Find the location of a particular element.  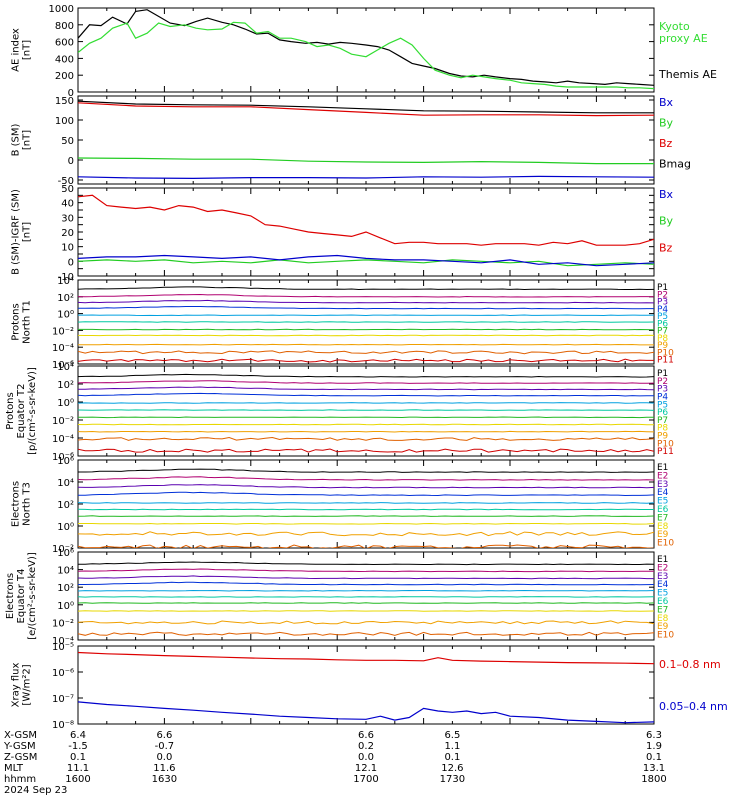

y-tick-label: 50 is located at coordinates (67, 141).